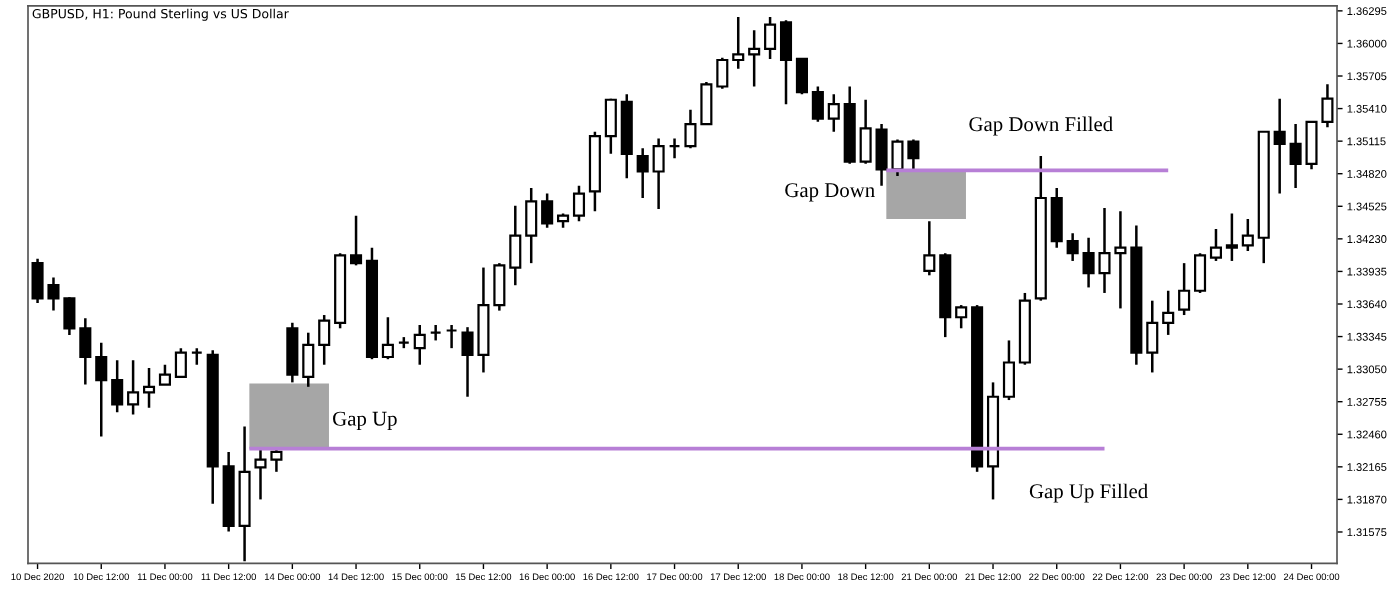 Image resolution: width=1400 pixels, height=590 pixels. What do you see at coordinates (1041, 126) in the screenshot?
I see `ref-line-label: Gap Down Filled` at bounding box center [1041, 126].